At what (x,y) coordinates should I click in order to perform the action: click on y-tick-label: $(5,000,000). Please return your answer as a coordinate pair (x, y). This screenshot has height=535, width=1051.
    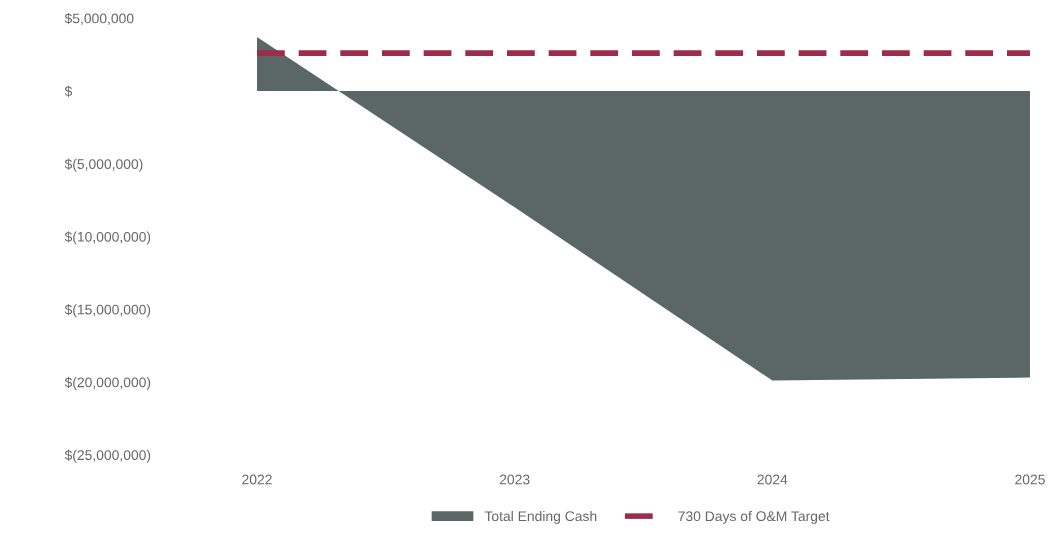
    Looking at the image, I should click on (103, 165).